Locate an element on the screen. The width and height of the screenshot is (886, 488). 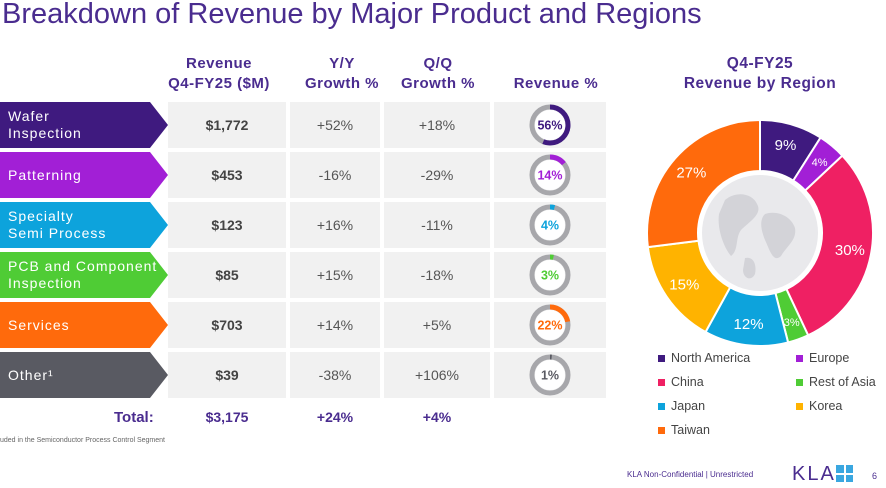
revenue-header-line1: Revenue is located at coordinates (219, 63).